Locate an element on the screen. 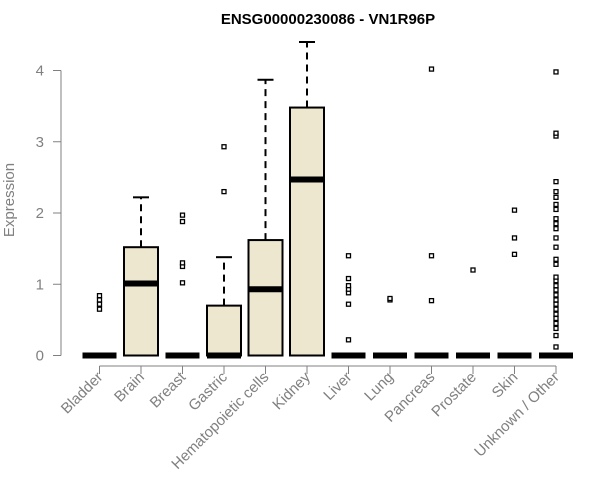 This screenshot has height=500, width=600. y-tick-label: 4 is located at coordinates (40, 71).